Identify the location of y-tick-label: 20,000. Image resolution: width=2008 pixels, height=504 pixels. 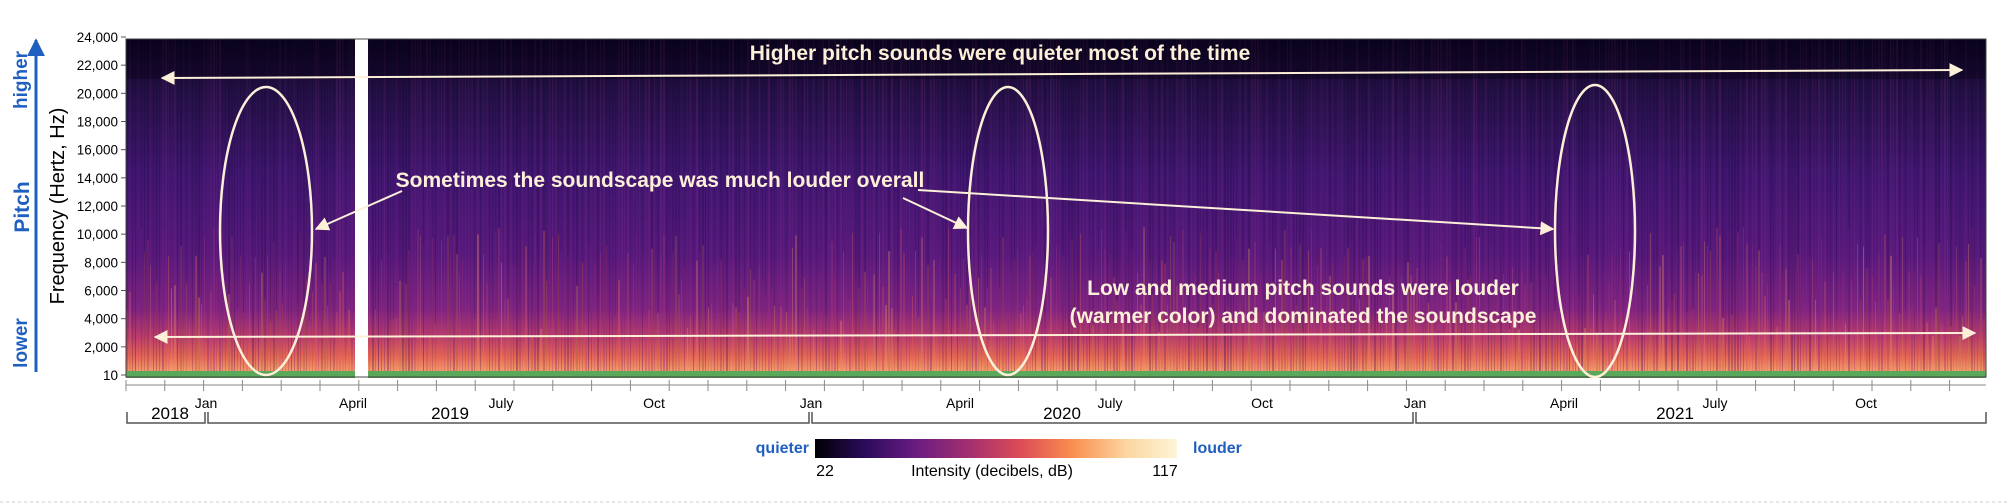
(97, 93).